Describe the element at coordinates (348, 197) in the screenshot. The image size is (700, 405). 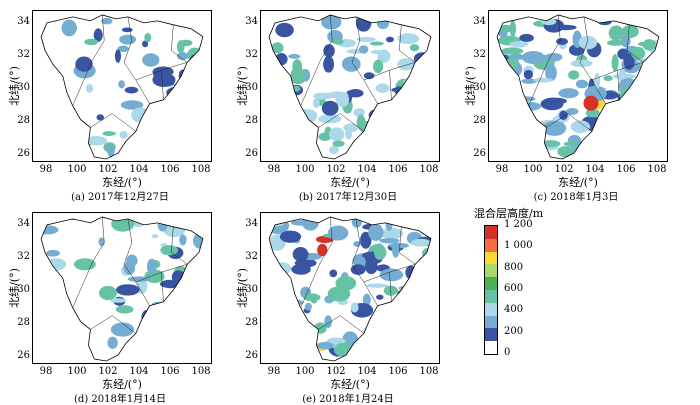
I see `panel-caption: (b) 2017年12月30日` at that location.